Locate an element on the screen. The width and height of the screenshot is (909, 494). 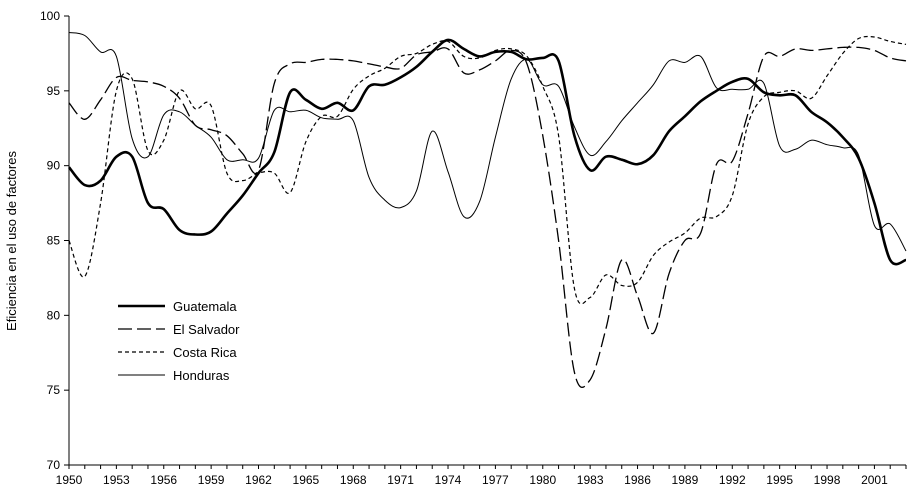
x-tick-label: 1974 is located at coordinates (448, 480).